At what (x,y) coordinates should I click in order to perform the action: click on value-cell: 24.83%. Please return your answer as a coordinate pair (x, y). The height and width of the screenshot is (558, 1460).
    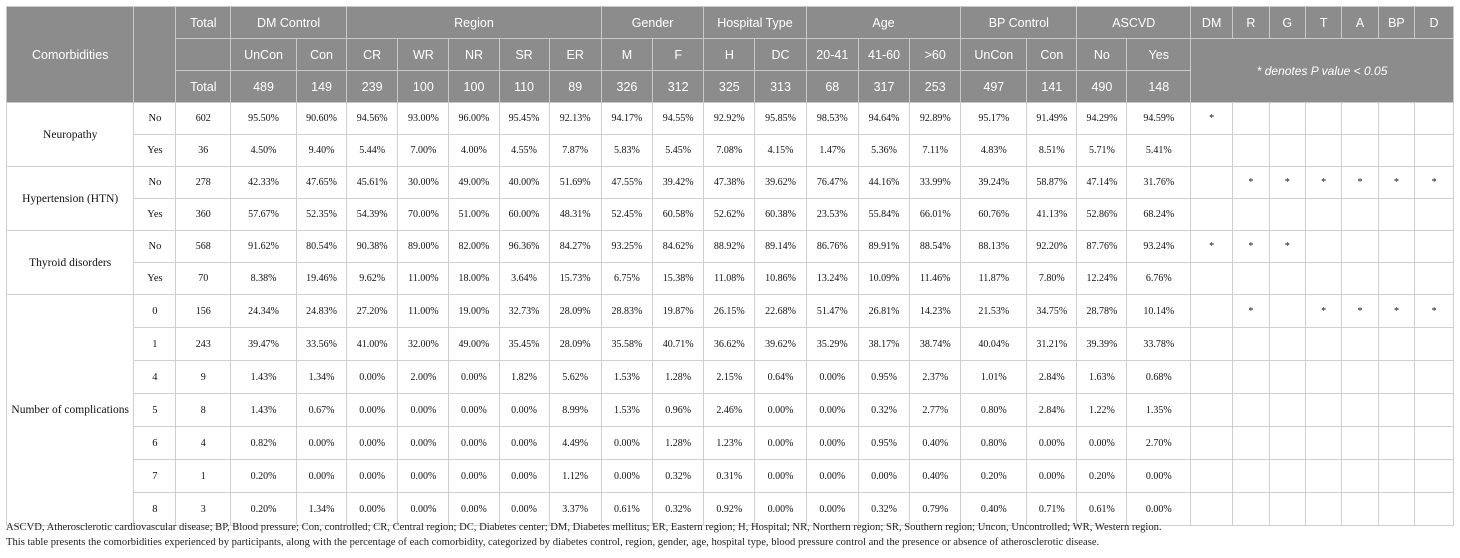
    Looking at the image, I should click on (322, 311).